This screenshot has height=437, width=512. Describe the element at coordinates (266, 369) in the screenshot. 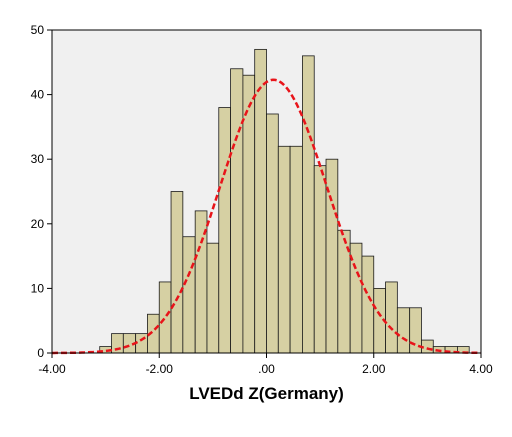

I see `x-tick-label: .00` at that location.